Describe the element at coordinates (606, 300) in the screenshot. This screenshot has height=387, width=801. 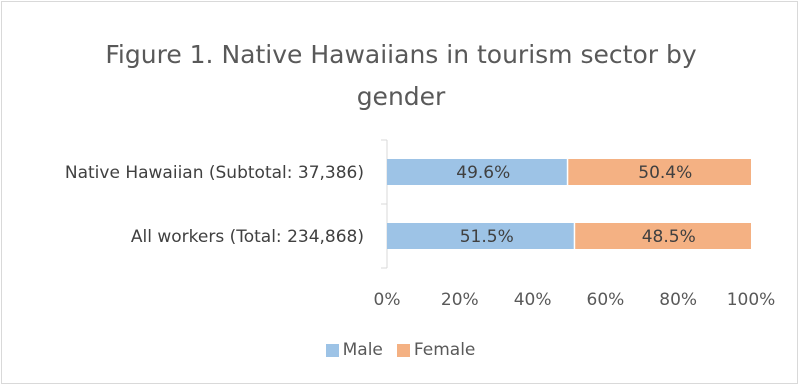
I see `x-tick-label-3: 60%` at that location.